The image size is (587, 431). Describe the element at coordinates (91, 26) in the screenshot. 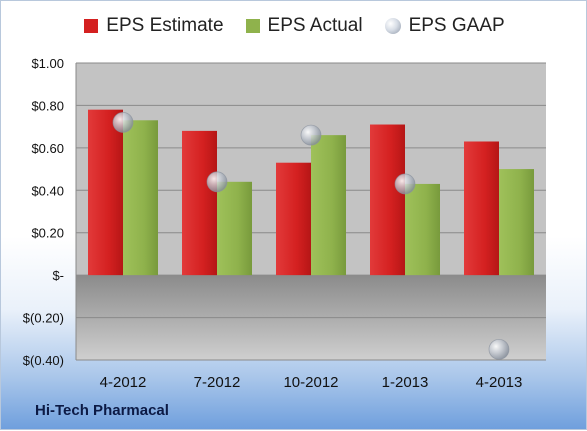

I see `legend-swatch-estimate` at that location.